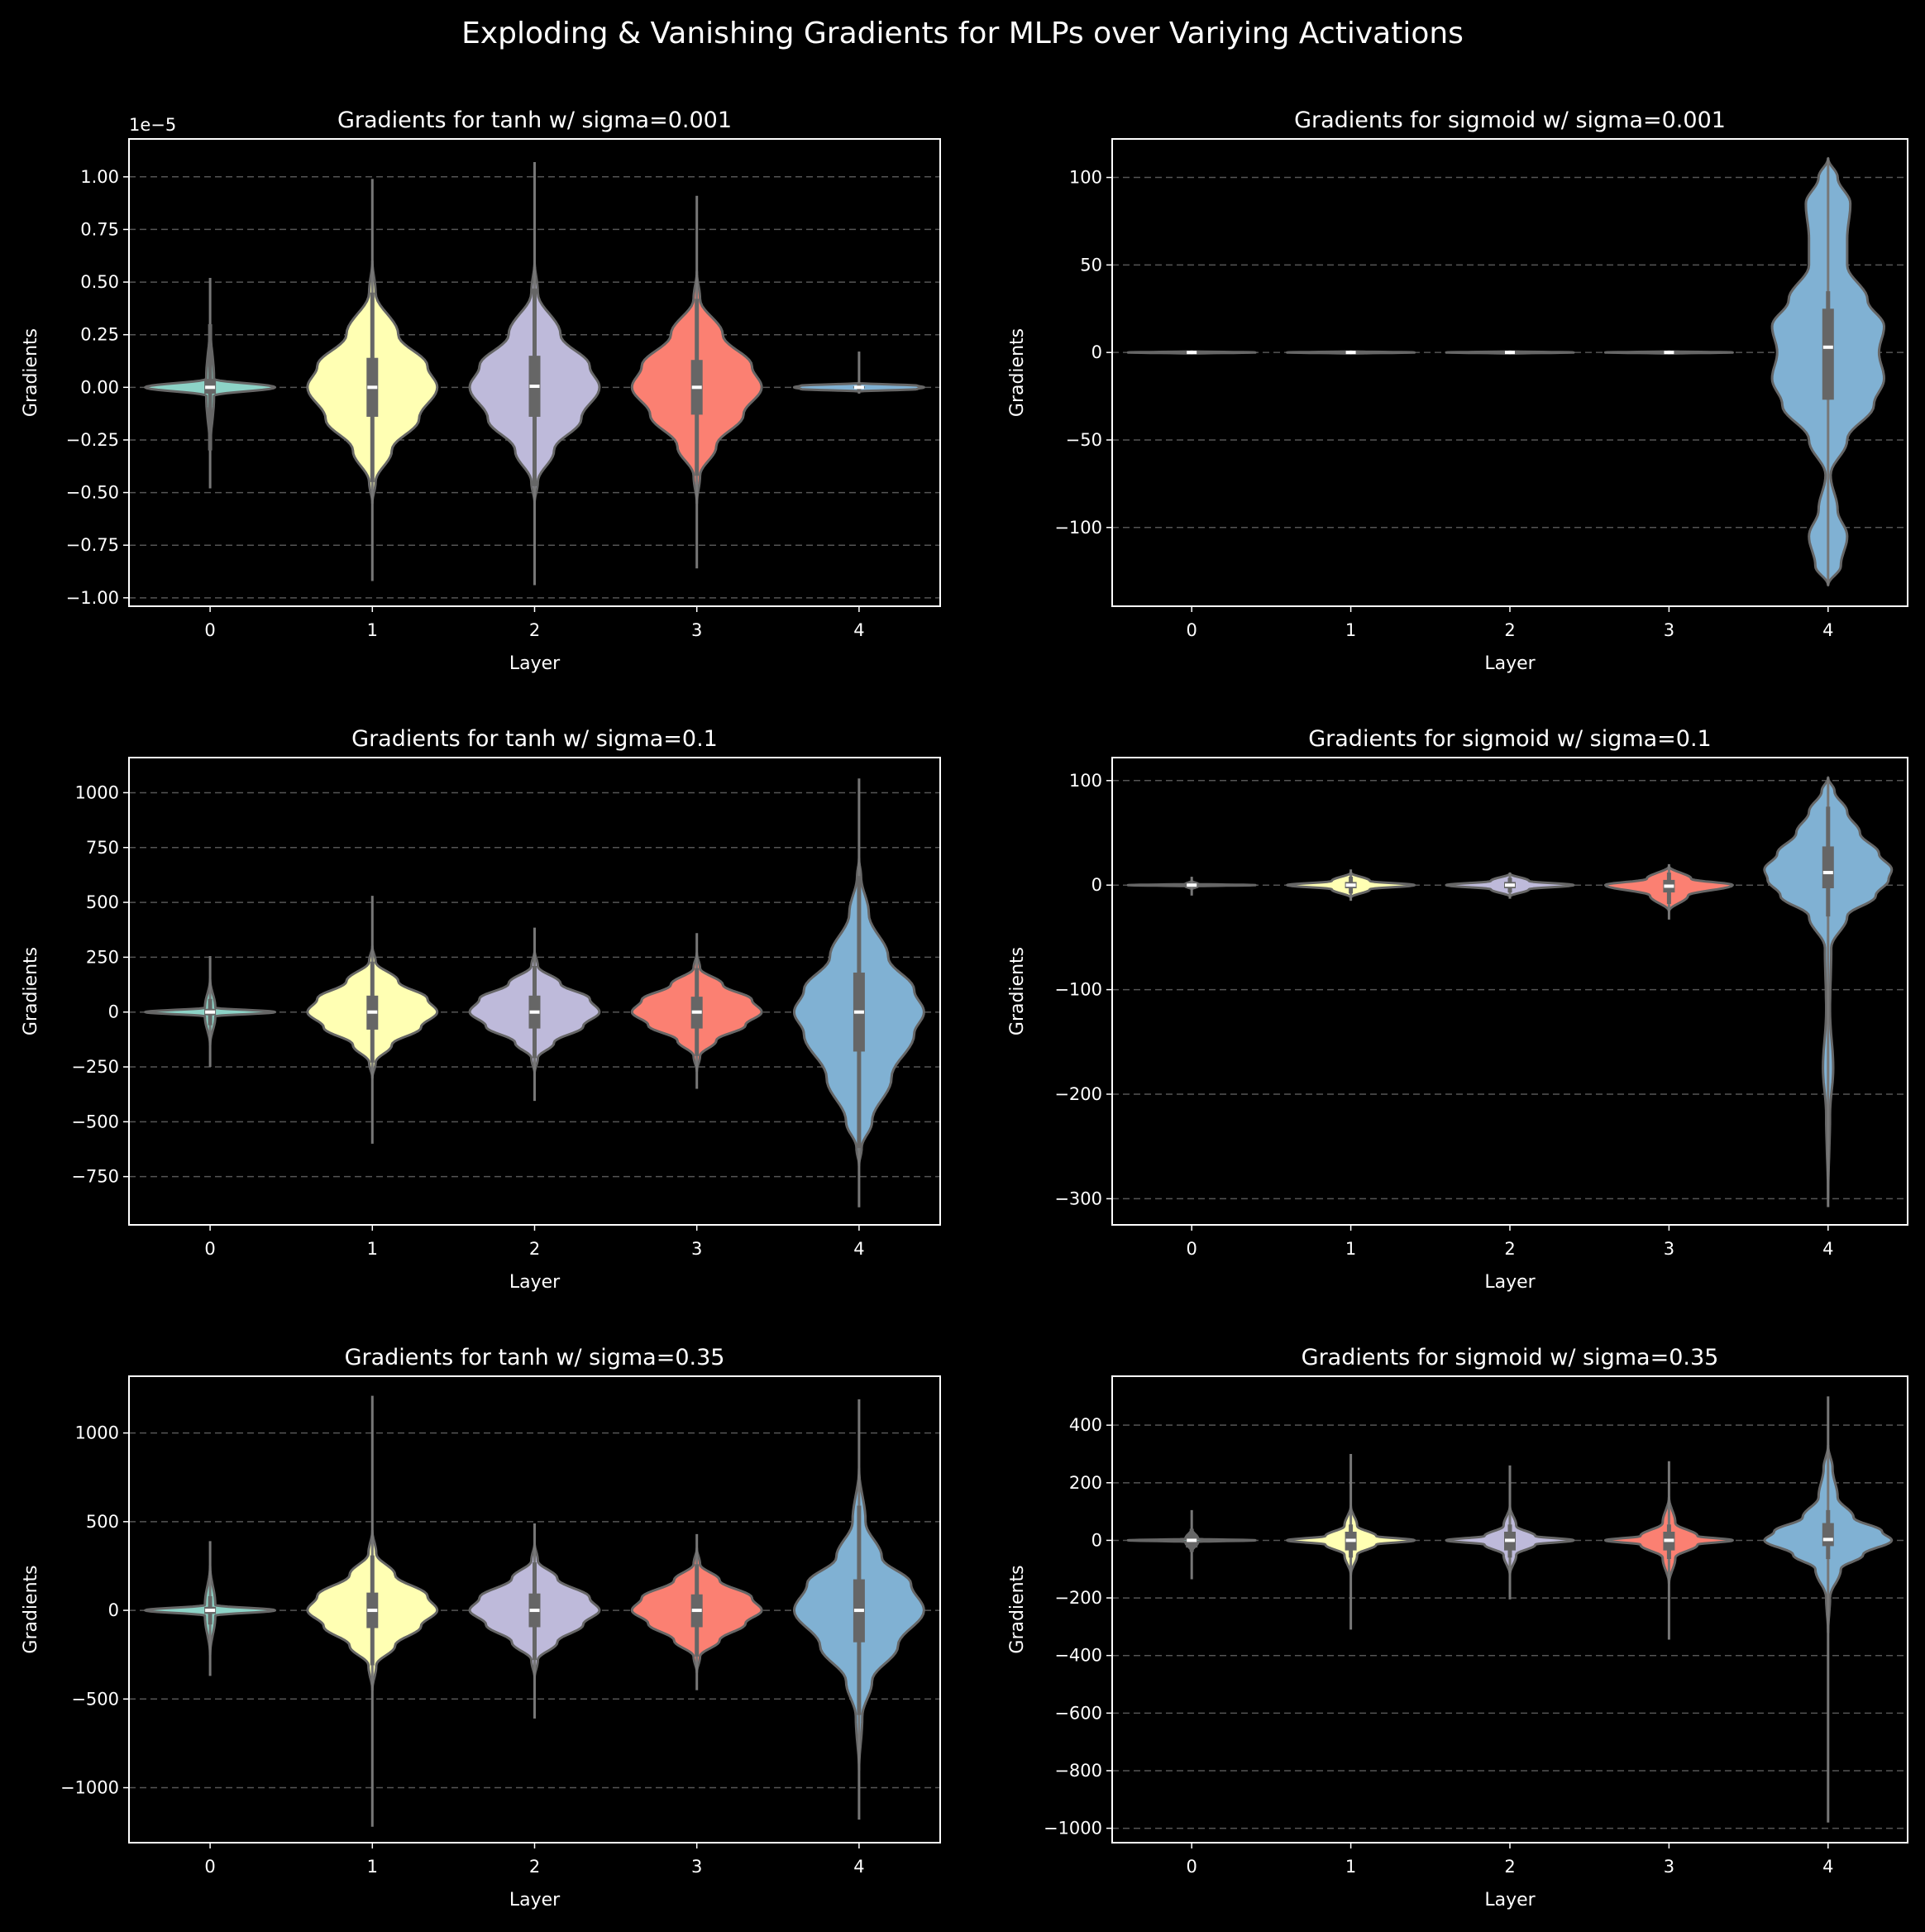 The image size is (1925, 1932). Describe the element at coordinates (99, 387) in the screenshot. I see `y-tick-label: 0.00` at that location.